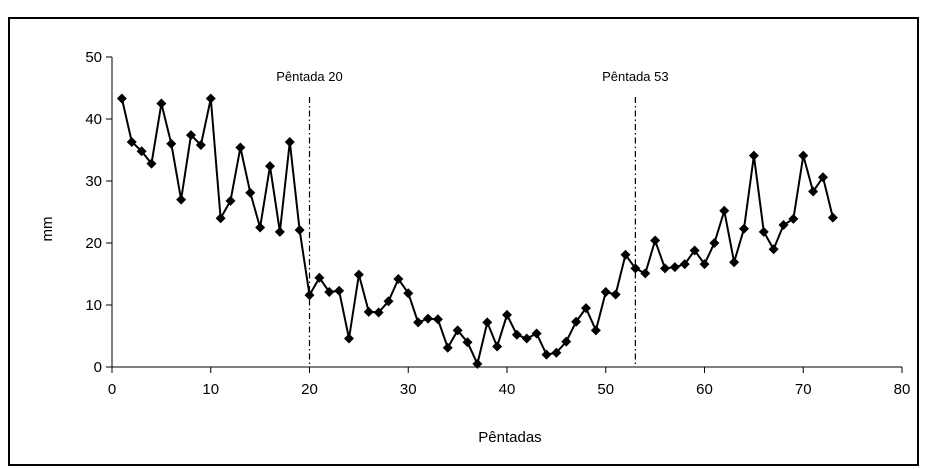  What do you see at coordinates (210, 389) in the screenshot?
I see `x-tick-label: 10` at bounding box center [210, 389].